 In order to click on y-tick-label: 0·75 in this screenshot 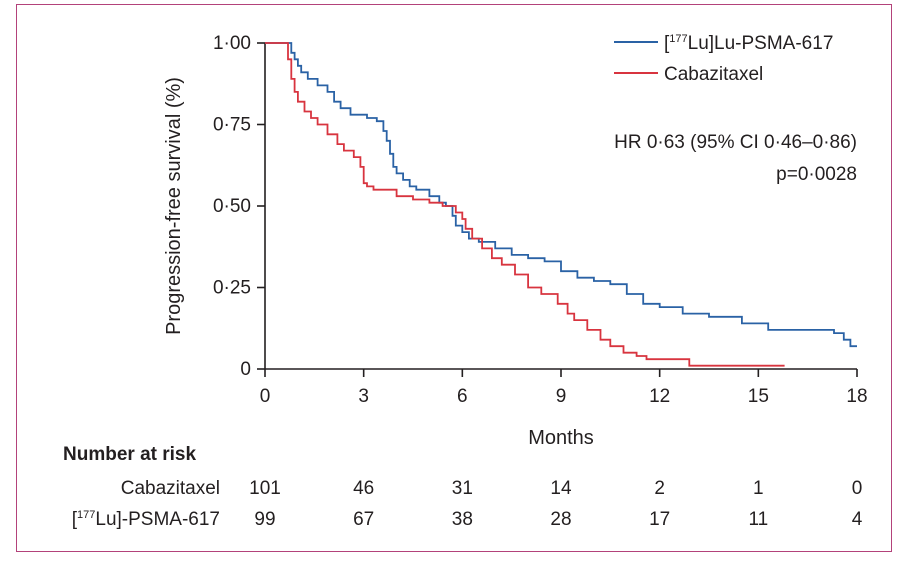, I will do `click(232, 125)`.